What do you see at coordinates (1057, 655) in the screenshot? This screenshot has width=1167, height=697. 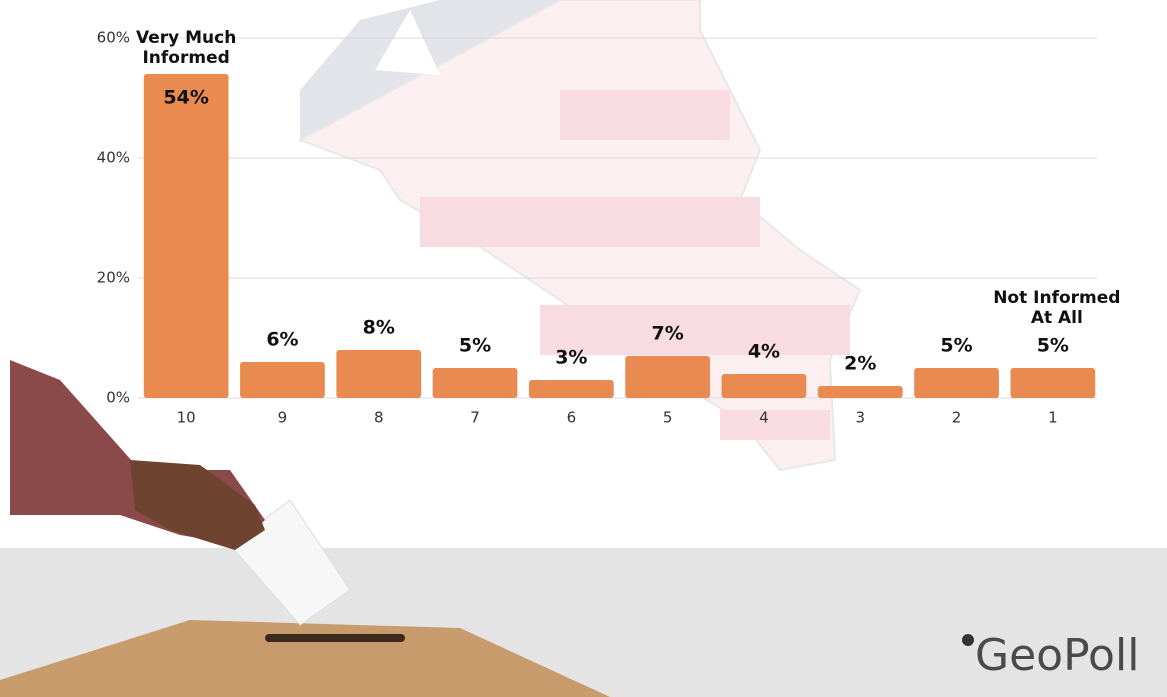 I see `logo: GeoPoll` at bounding box center [1057, 655].